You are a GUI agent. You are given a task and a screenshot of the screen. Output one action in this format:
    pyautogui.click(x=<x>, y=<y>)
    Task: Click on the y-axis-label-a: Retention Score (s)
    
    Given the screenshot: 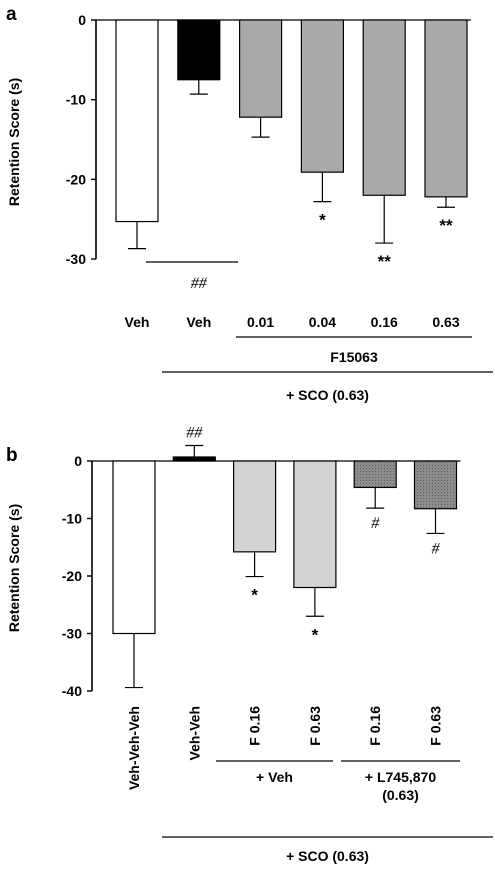 What is the action you would take?
    pyautogui.click(x=14, y=142)
    